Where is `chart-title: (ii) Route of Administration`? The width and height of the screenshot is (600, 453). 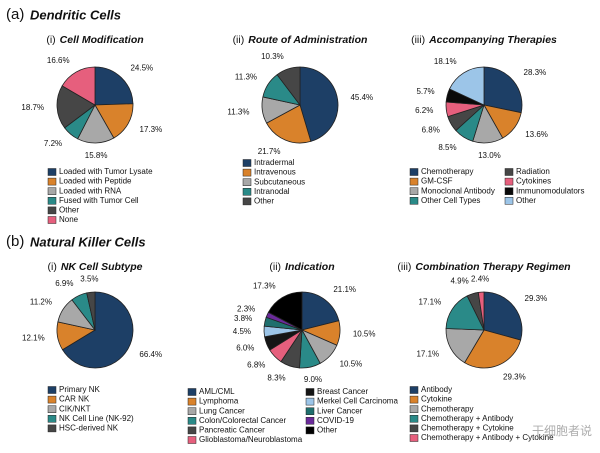
chart-title: (ii) Route of Administration is located at coordinates (300, 40).